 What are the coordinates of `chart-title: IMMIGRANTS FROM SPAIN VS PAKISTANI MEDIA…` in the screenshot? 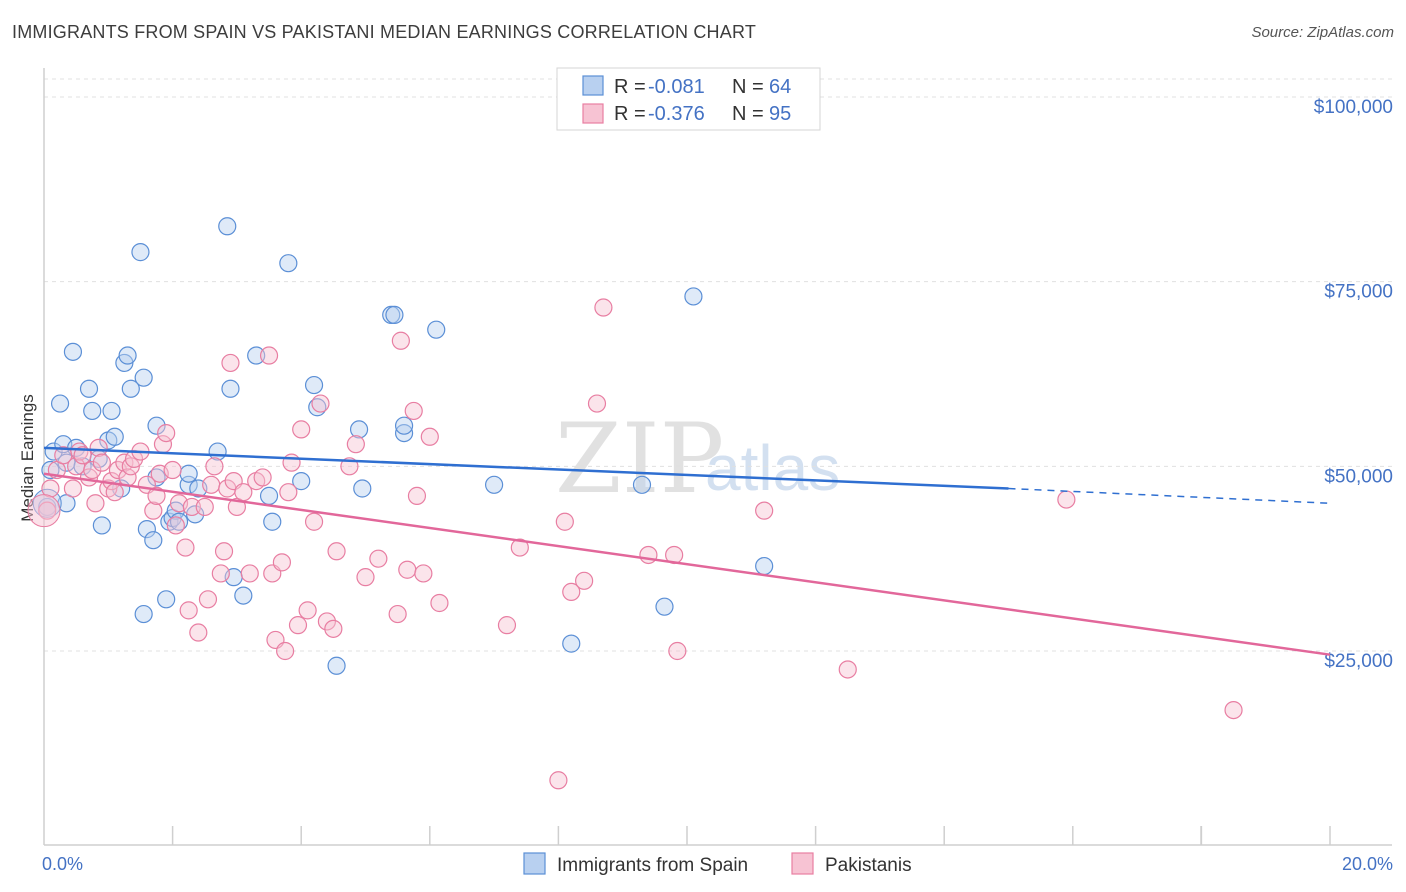 It's located at (384, 32).